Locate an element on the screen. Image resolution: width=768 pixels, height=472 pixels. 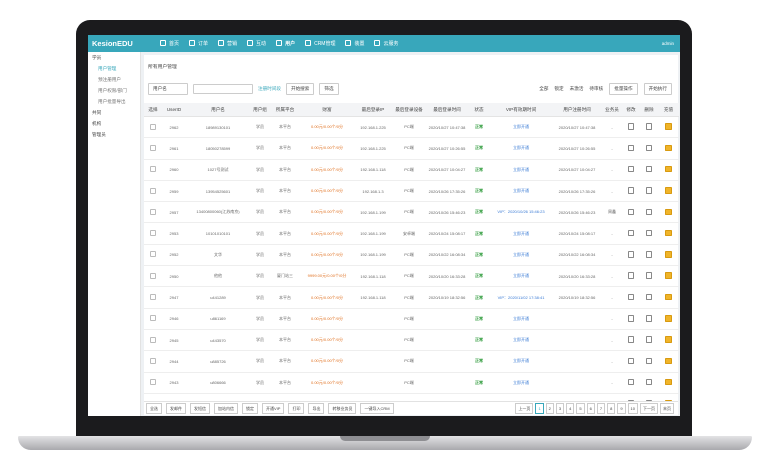
page-number: 6 is located at coordinates (590, 408).